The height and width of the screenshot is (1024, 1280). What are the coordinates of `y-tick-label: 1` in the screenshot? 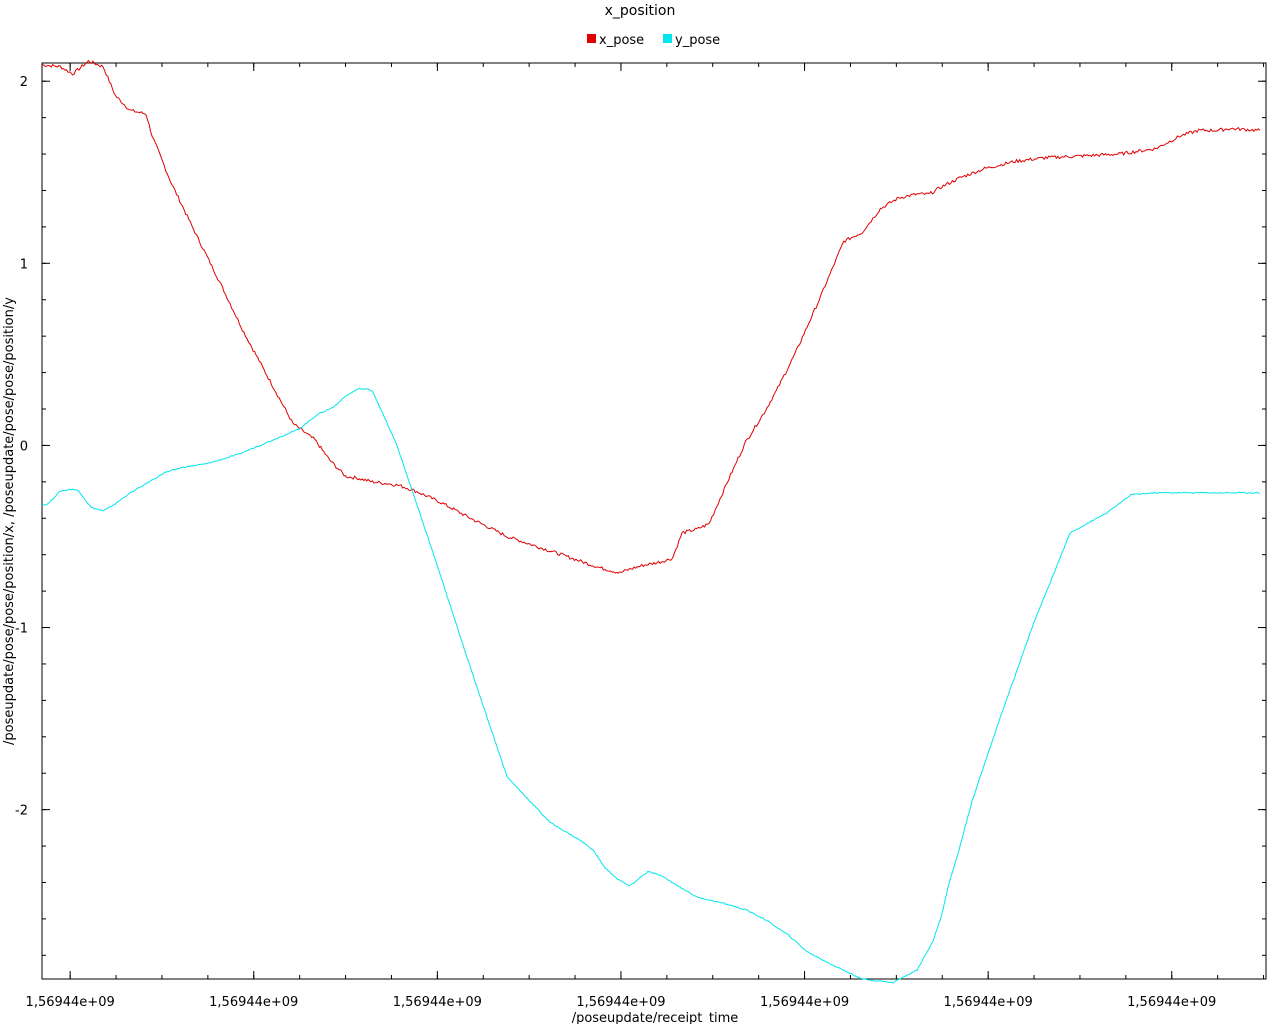 It's located at (24, 264).